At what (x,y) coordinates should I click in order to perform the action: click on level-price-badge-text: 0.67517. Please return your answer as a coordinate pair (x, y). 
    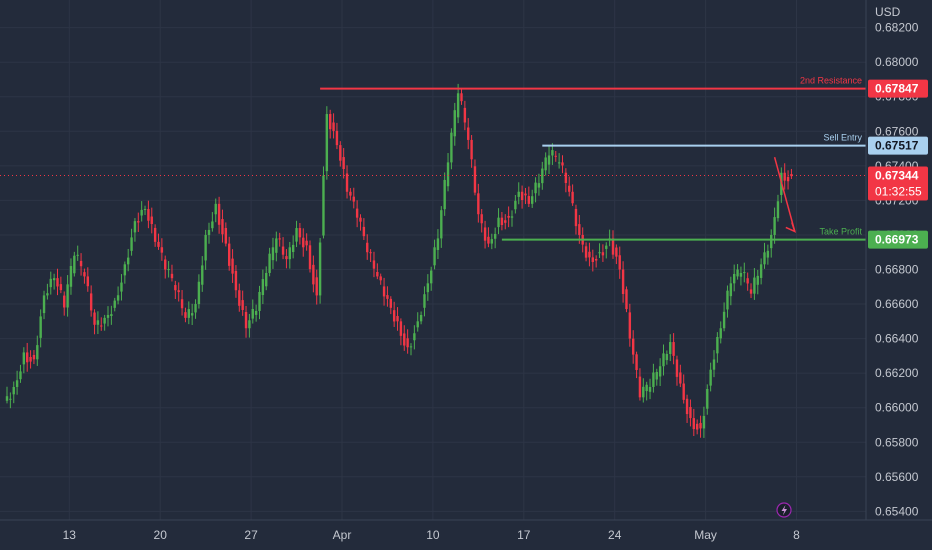
    Looking at the image, I should click on (897, 146).